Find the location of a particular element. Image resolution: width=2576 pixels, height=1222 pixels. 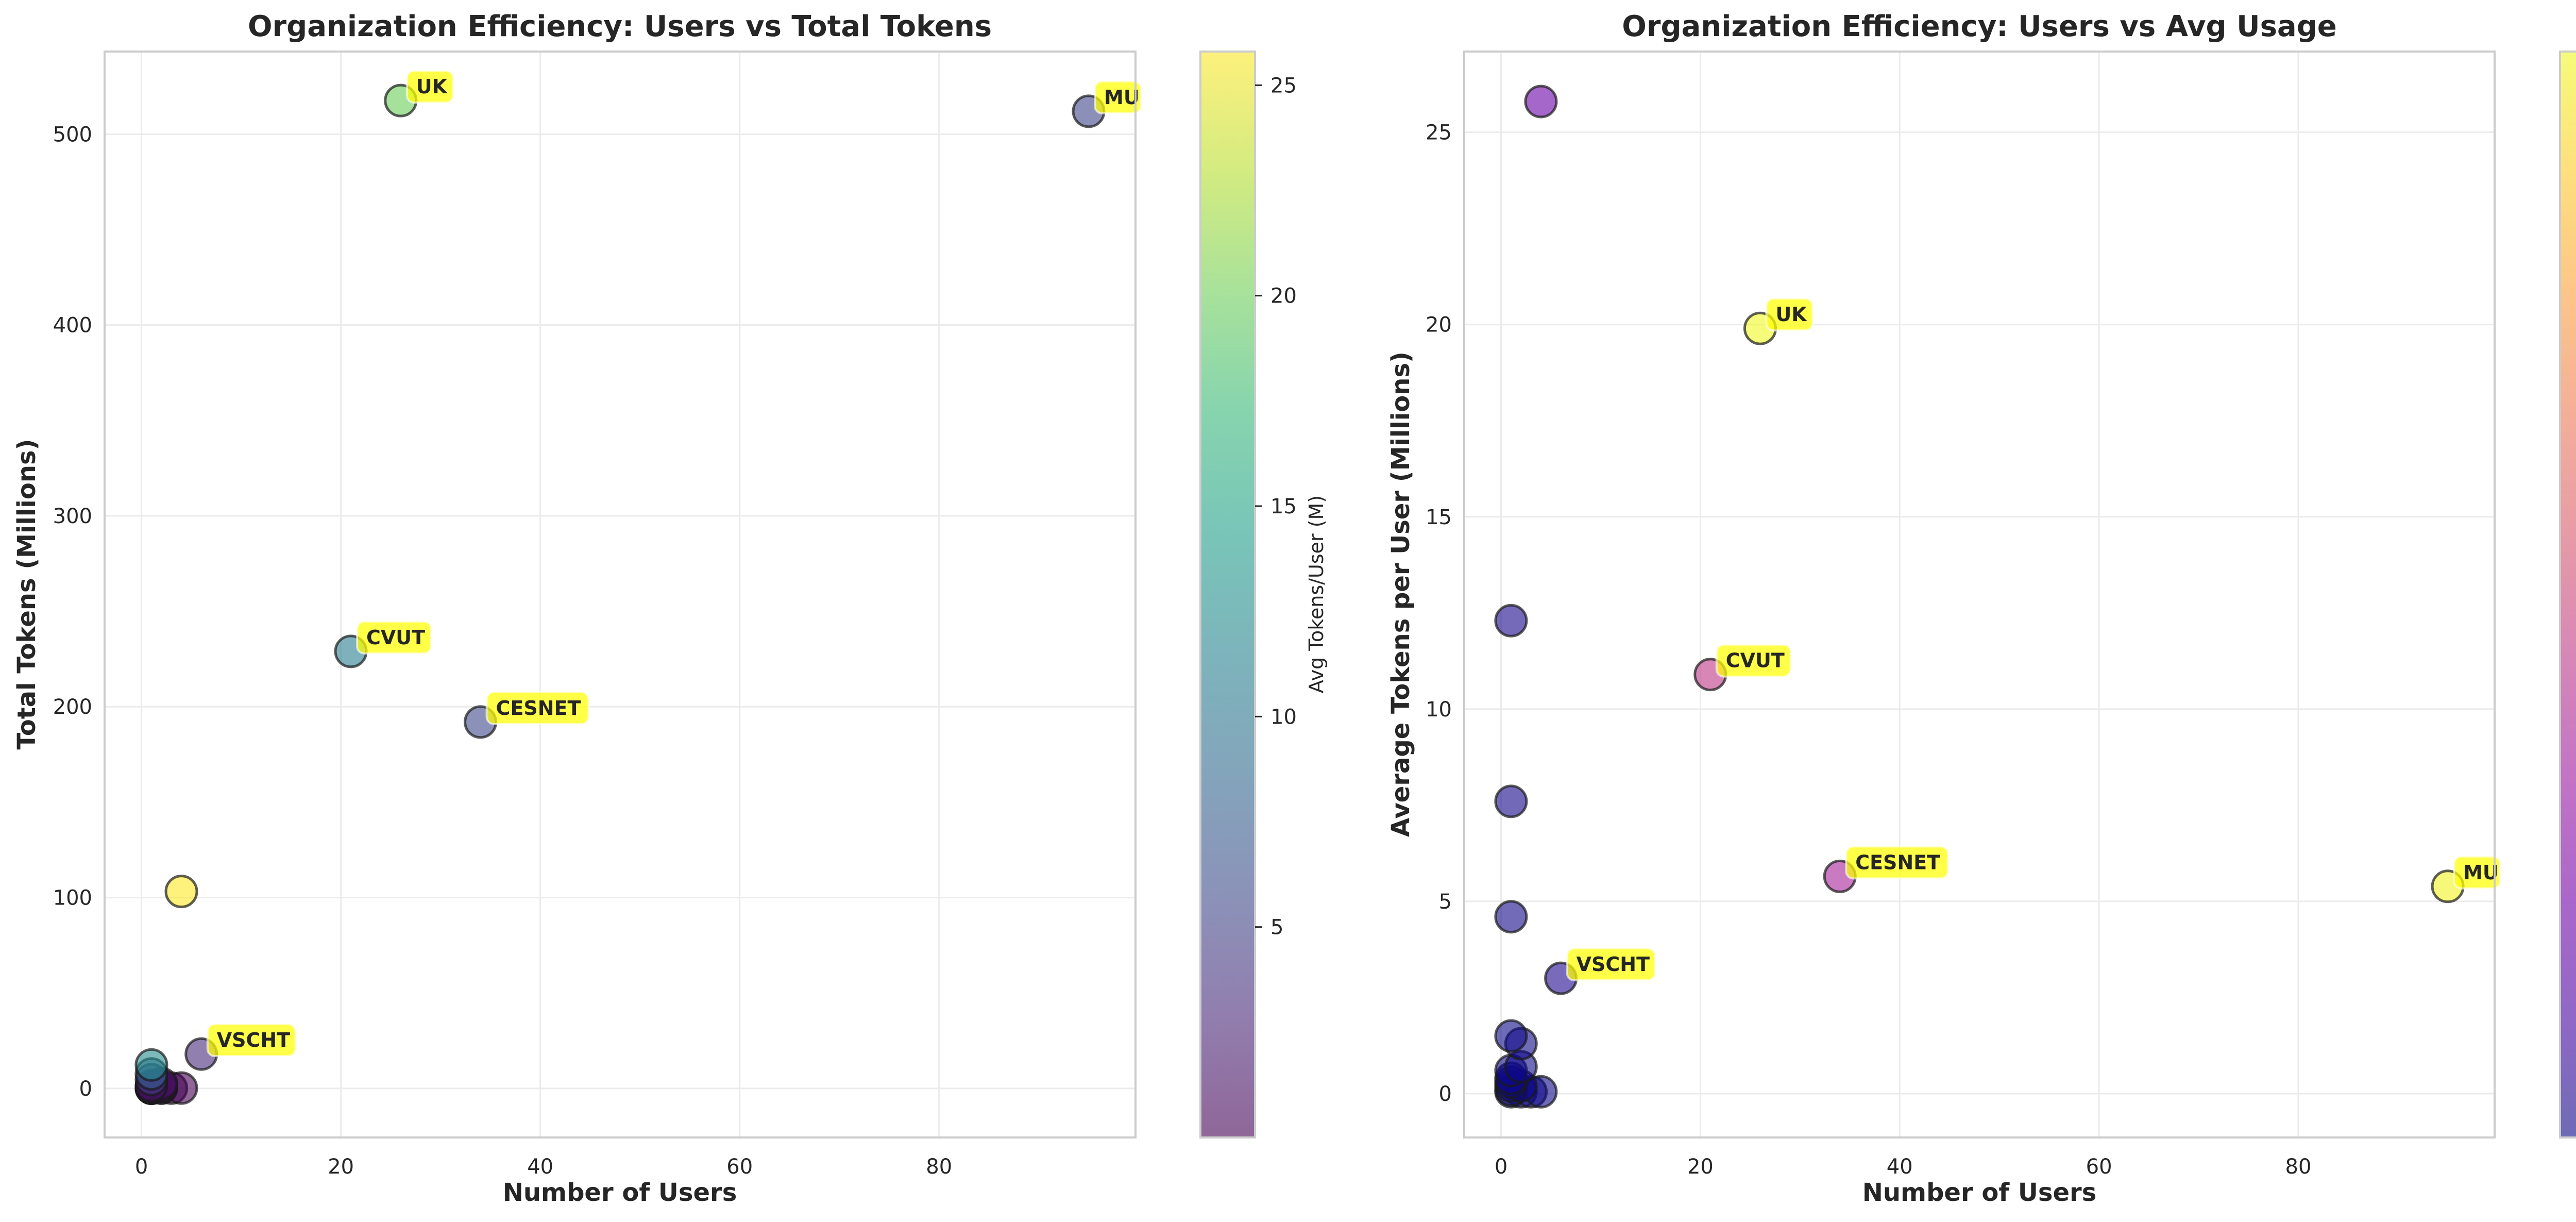

colorbar-tick-label: 5 is located at coordinates (1276, 928).